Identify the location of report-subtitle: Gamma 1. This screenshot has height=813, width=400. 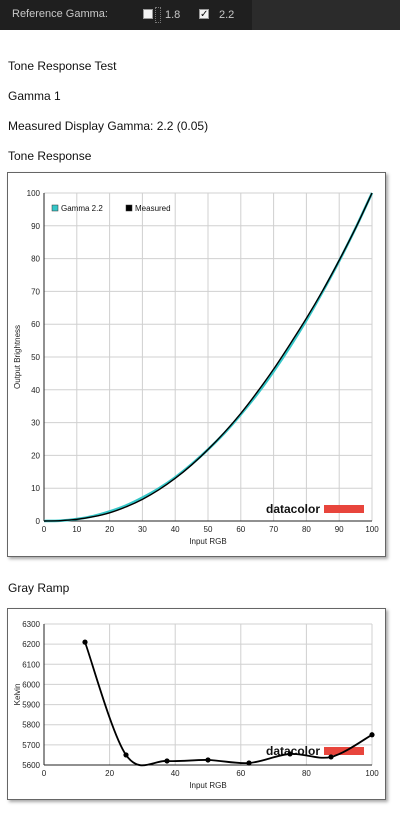
(34, 96).